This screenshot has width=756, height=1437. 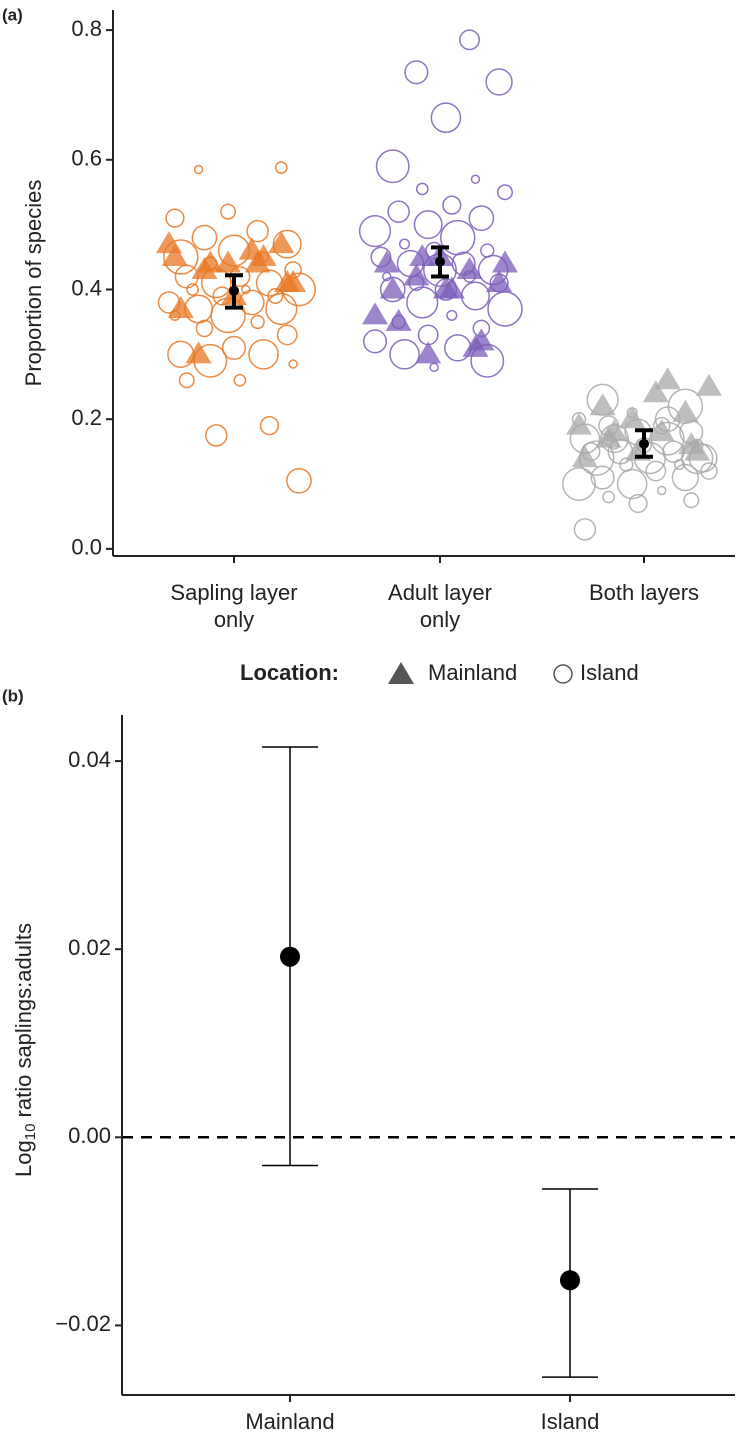 I want to click on y-tick-label: 0.04, so click(x=89, y=759).